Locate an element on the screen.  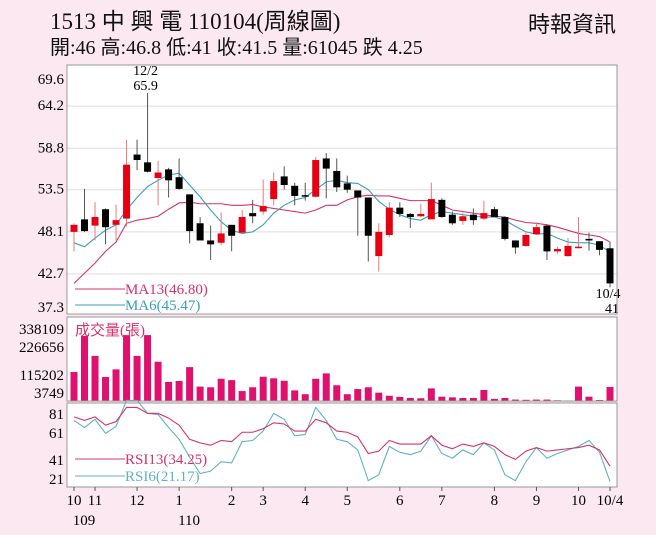
x-year-label: 109 is located at coordinates (84, 521).